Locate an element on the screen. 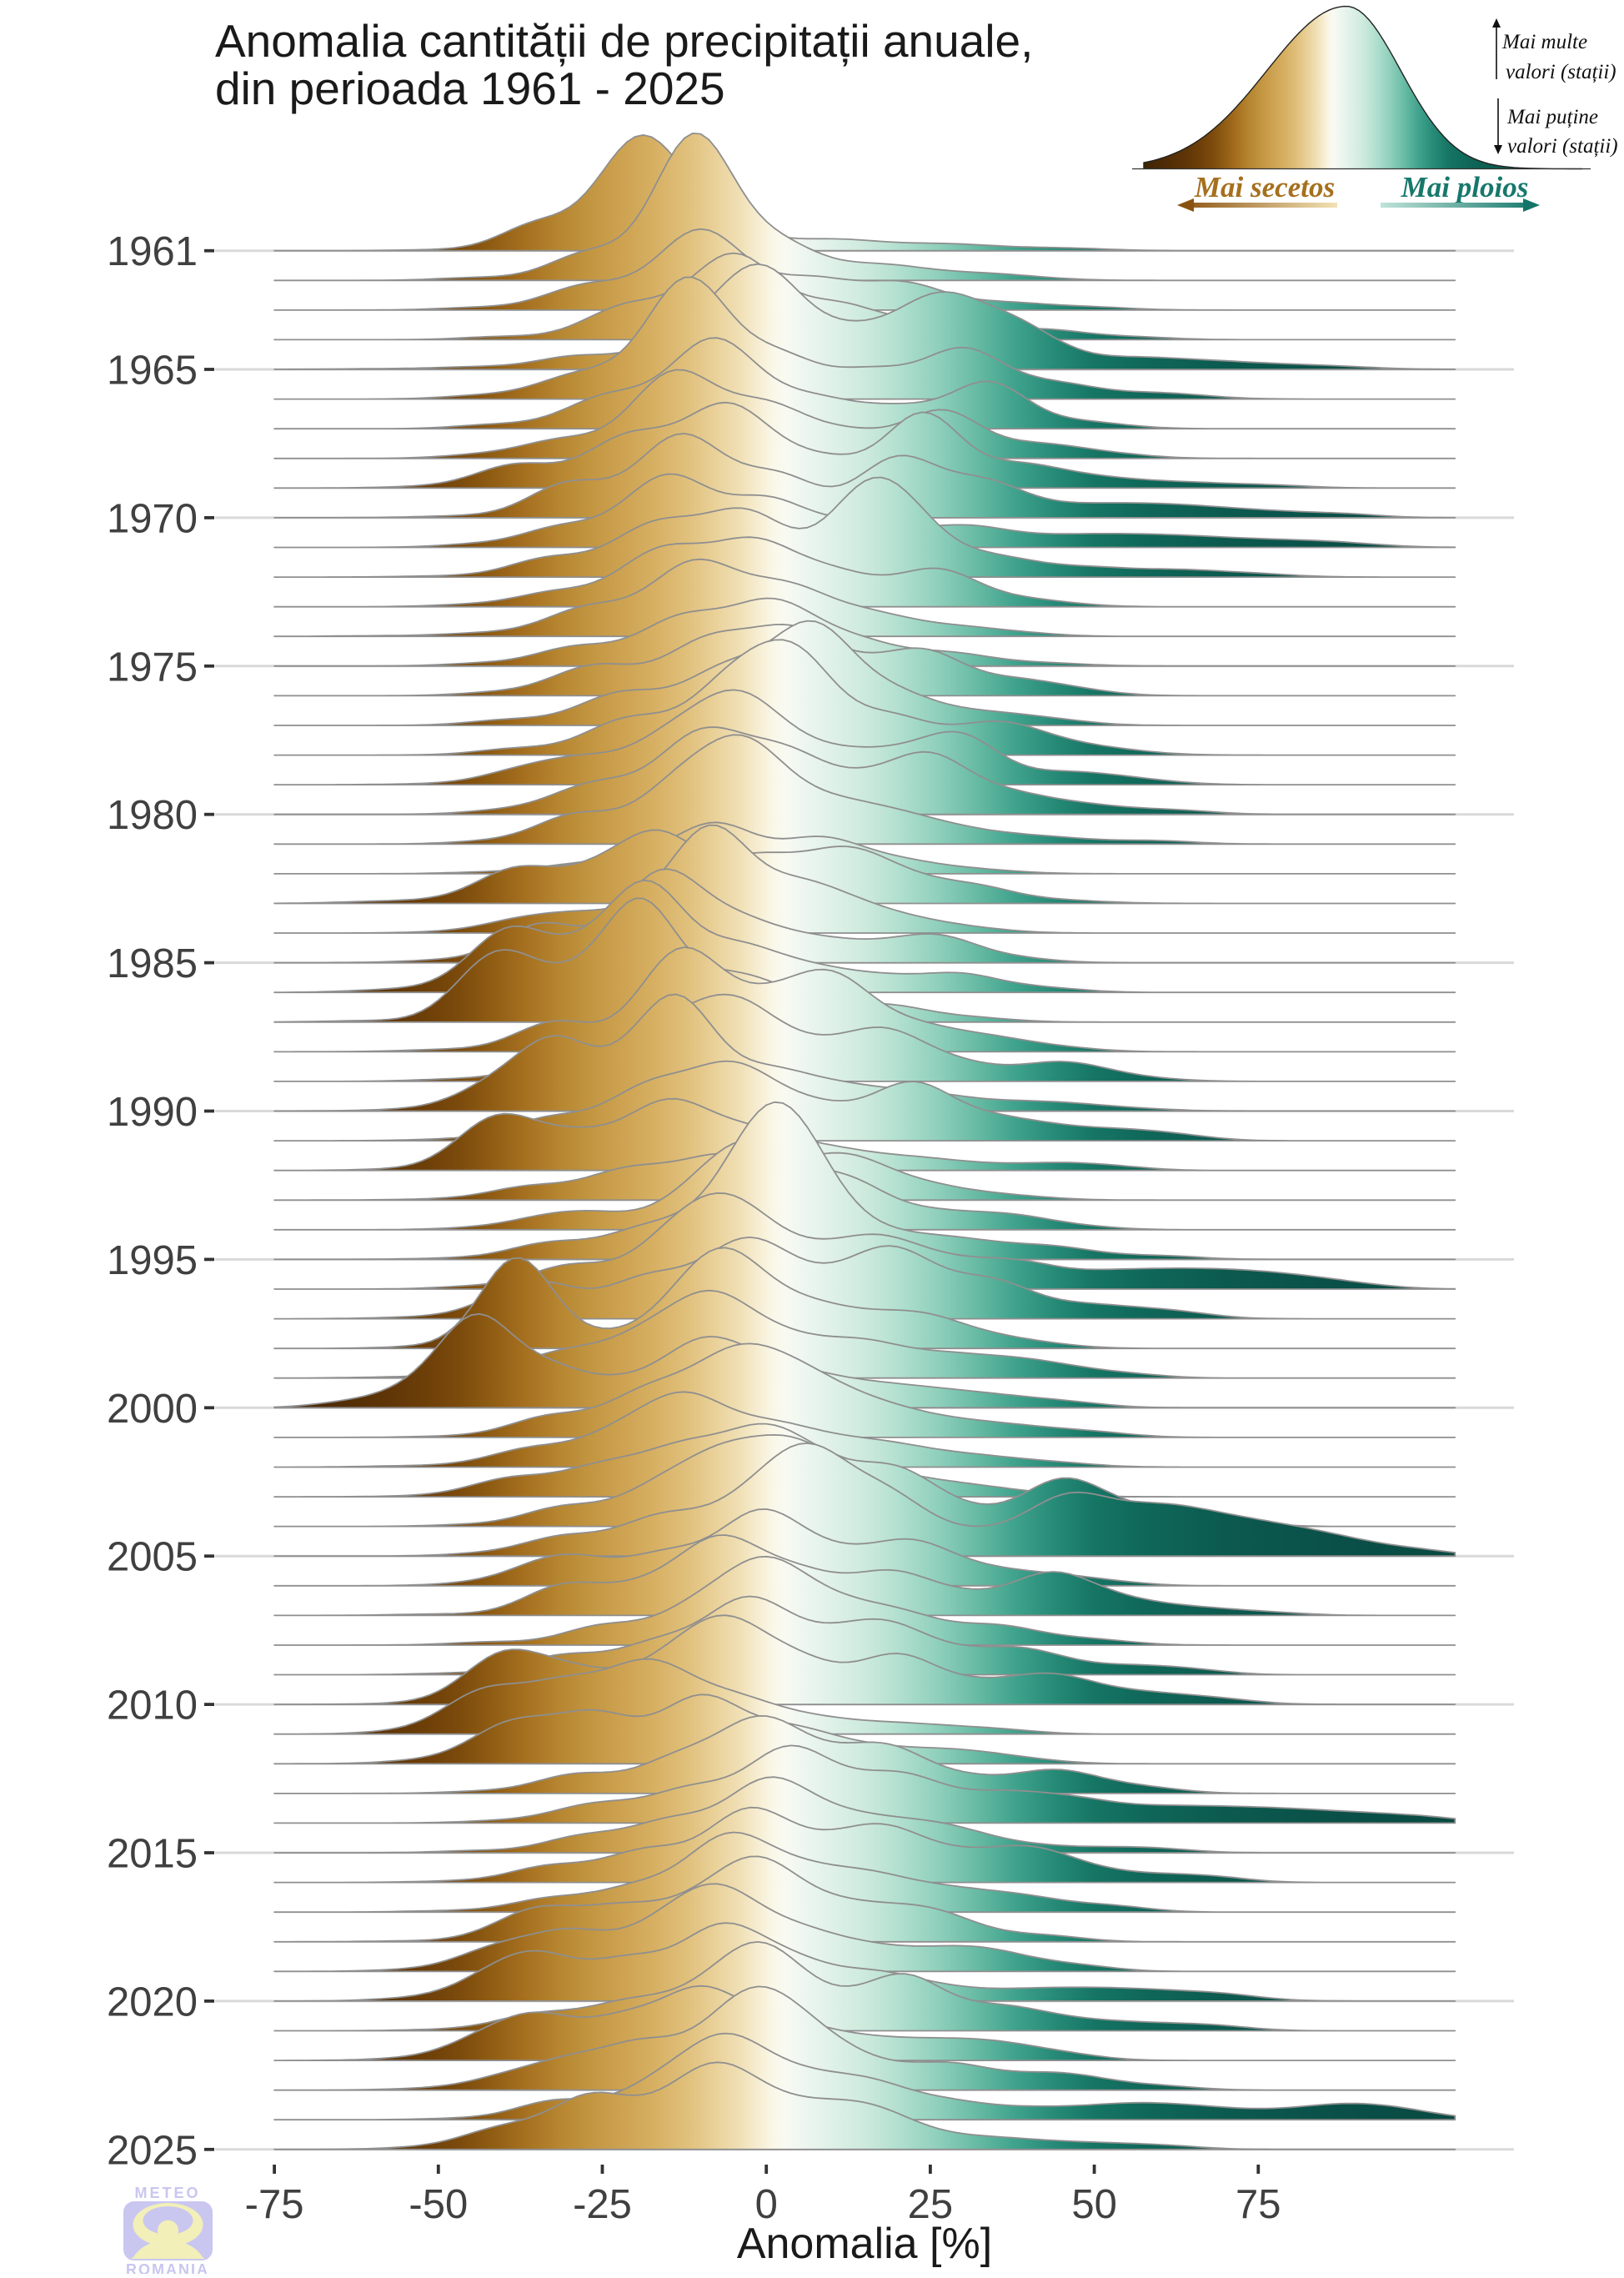 The height and width of the screenshot is (2278, 1624). svg-text: -75 is located at coordinates (275, 2204).